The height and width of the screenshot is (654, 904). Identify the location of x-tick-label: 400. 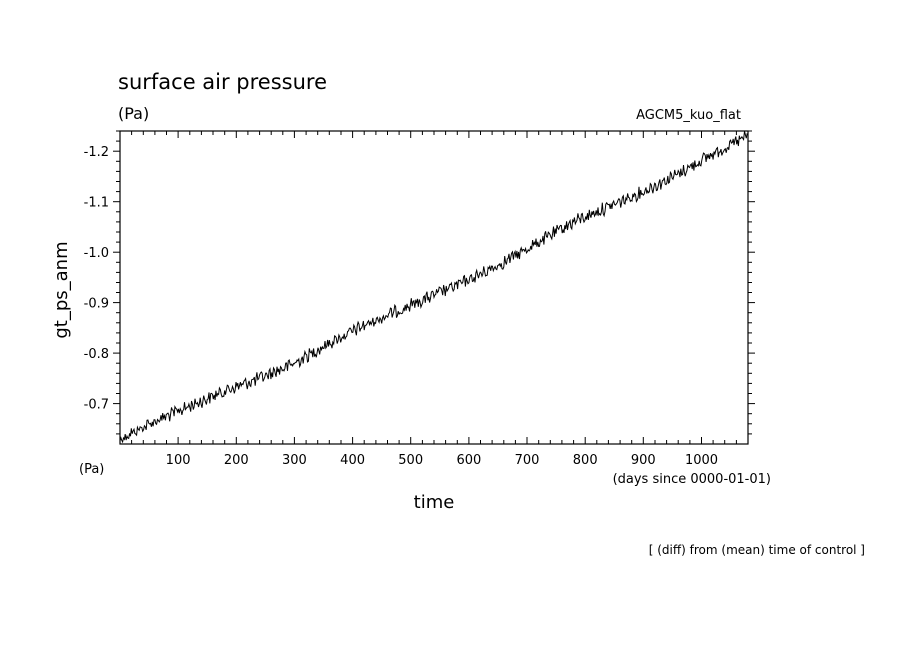
(352, 460).